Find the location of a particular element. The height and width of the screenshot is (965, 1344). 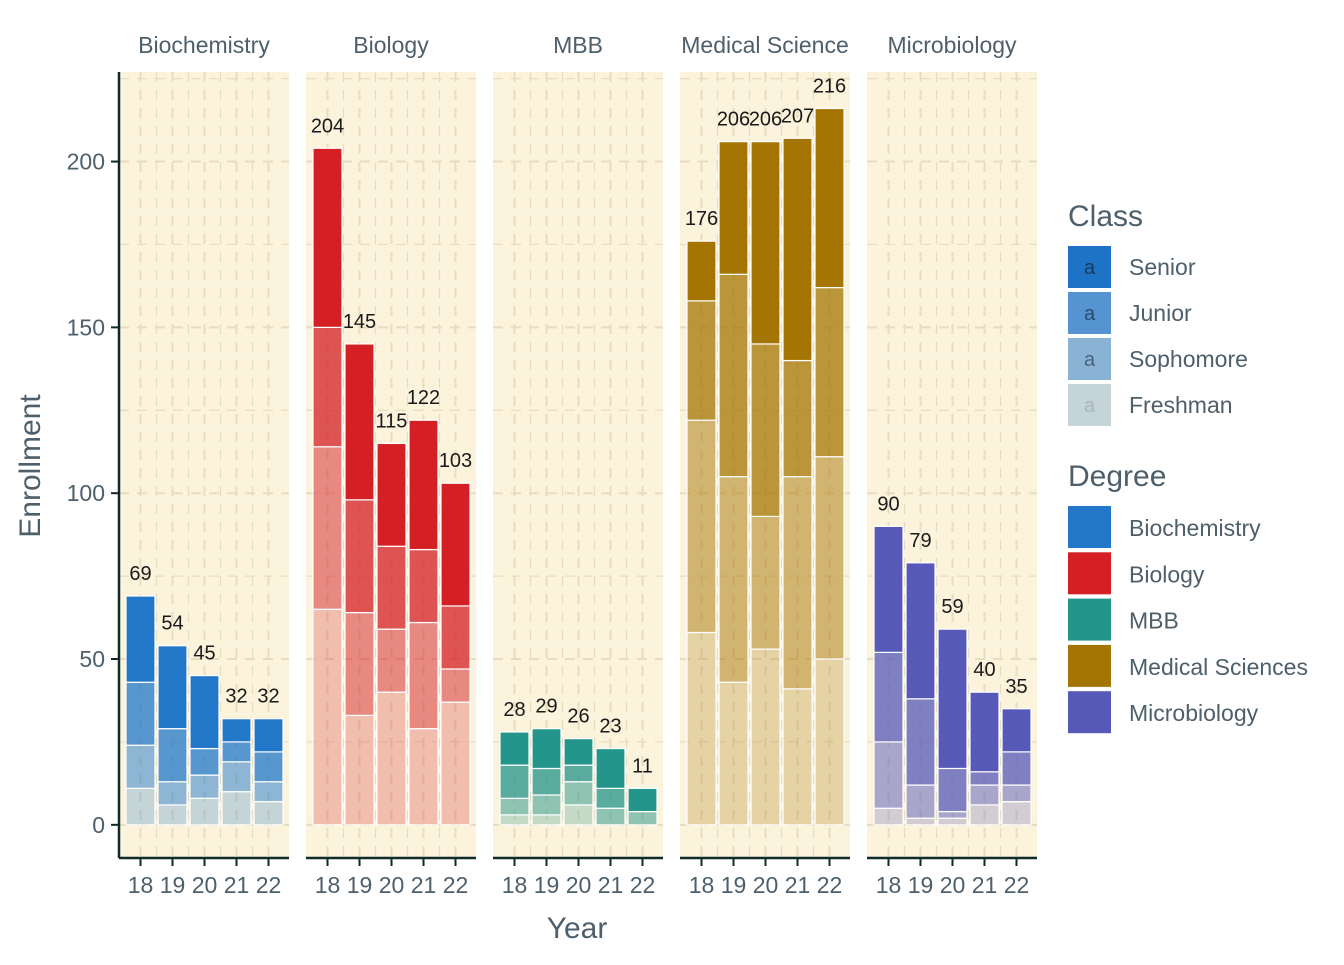

facet-label: MBB is located at coordinates (578, 45).